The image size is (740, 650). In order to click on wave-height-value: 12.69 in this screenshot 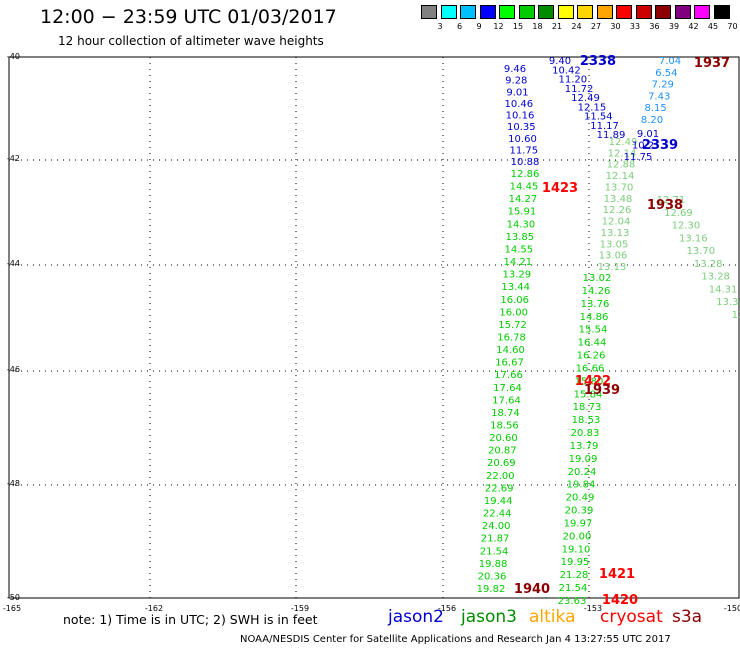, I will do `click(678, 213)`.